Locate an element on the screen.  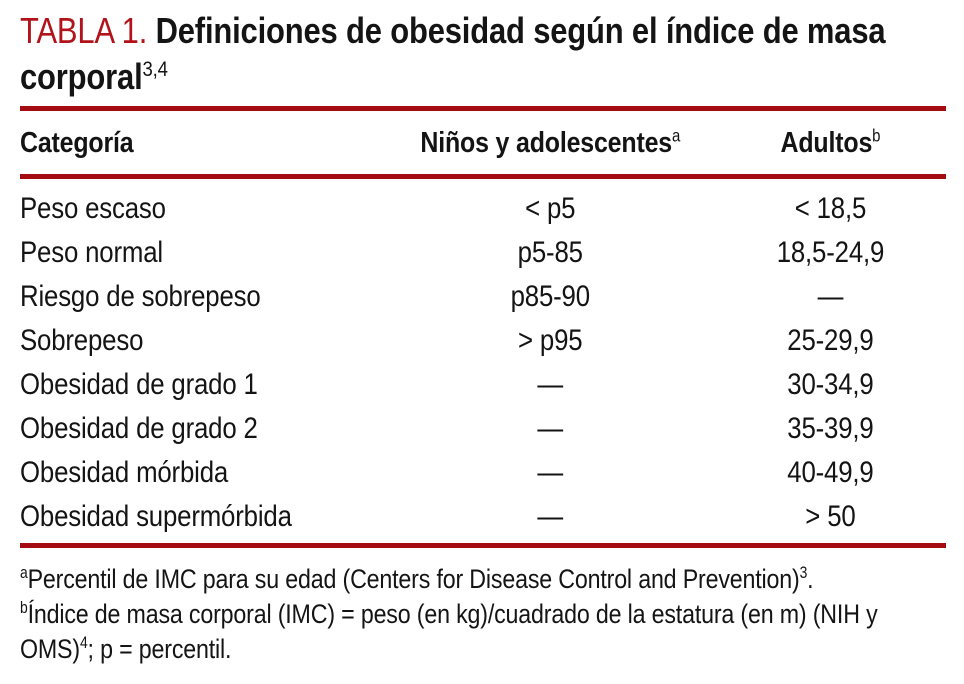
category-cell: Sobrepeso is located at coordinates (82, 340).